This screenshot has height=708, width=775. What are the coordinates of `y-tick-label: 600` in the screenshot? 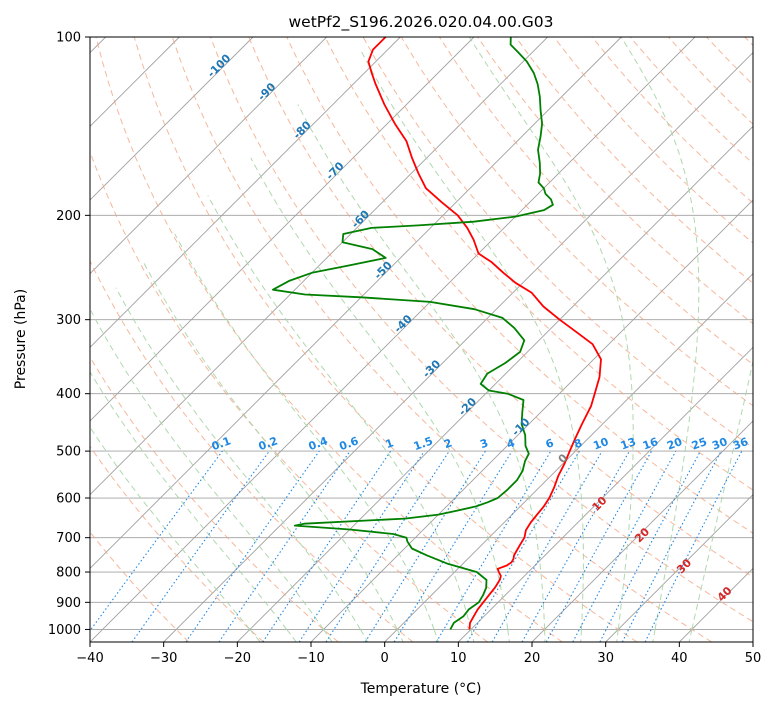 It's located at (68, 499).